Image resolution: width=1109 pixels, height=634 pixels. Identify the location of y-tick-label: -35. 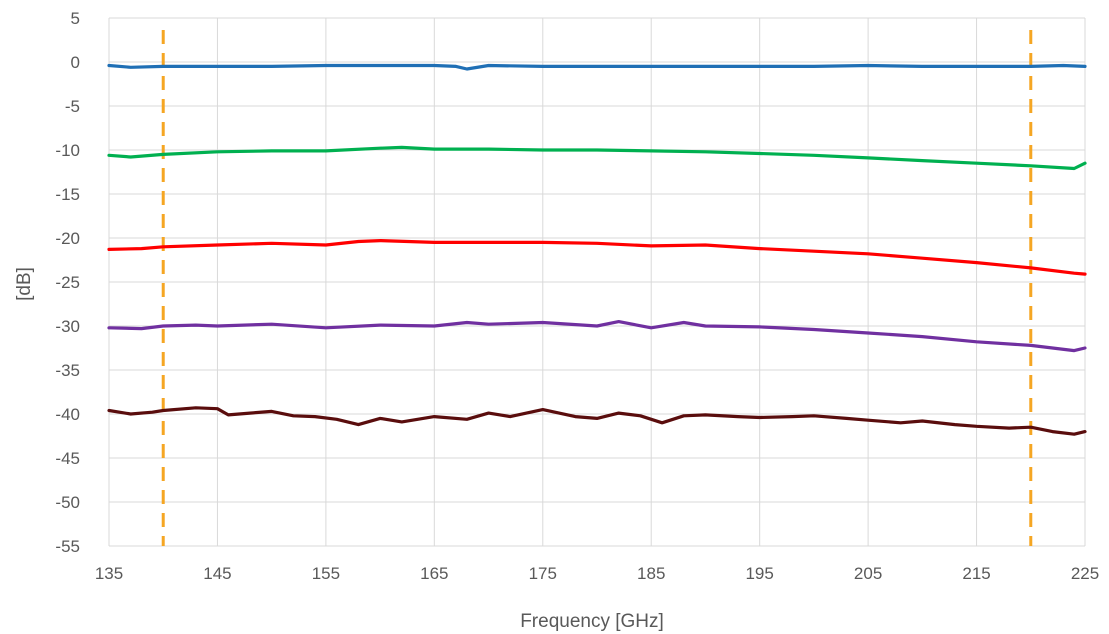
(67, 370).